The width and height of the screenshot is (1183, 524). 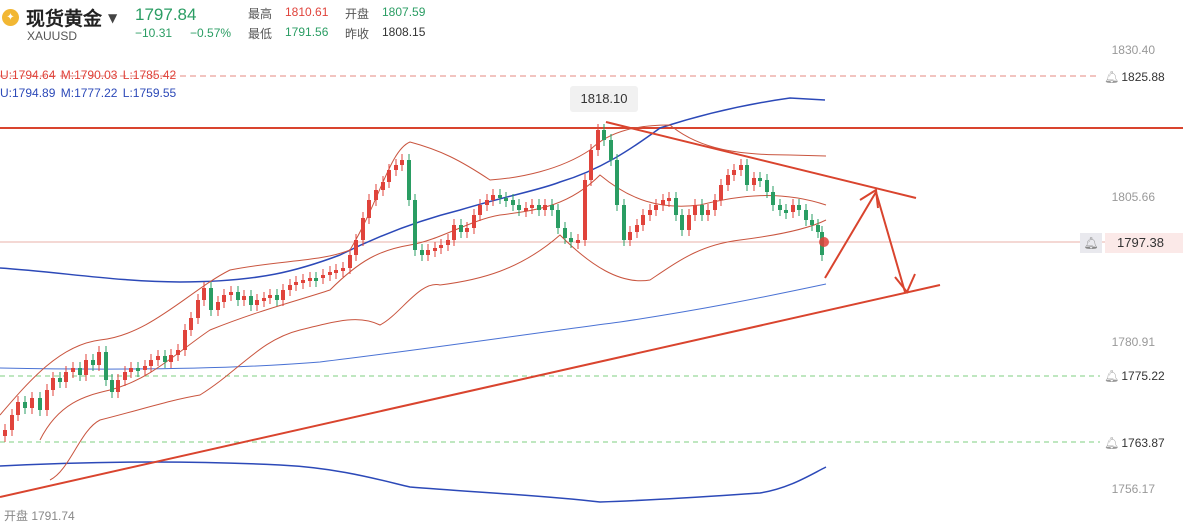 What do you see at coordinates (260, 14) in the screenshot?
I see `high-label: 最高` at bounding box center [260, 14].